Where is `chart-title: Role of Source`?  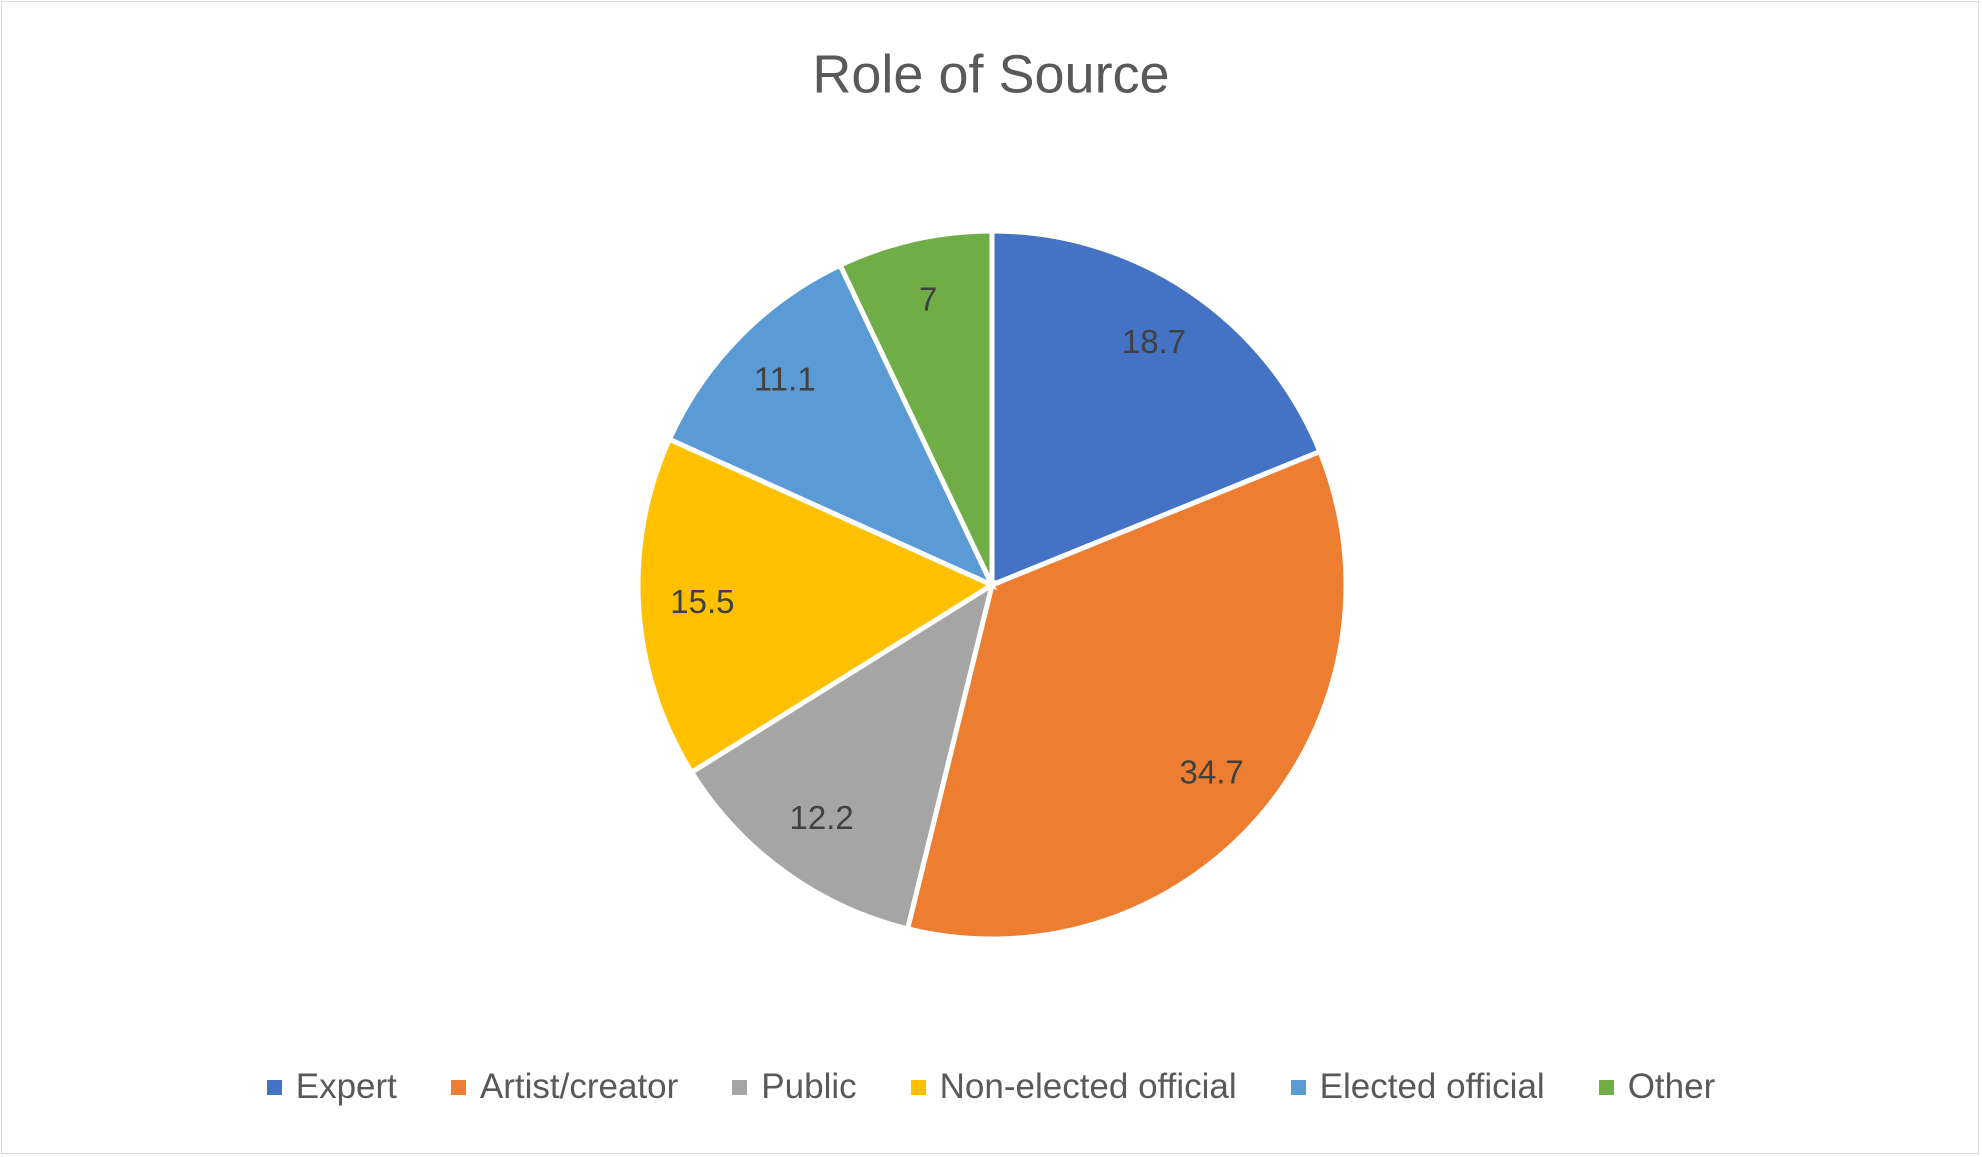
chart-title: Role of Source is located at coordinates (990, 74).